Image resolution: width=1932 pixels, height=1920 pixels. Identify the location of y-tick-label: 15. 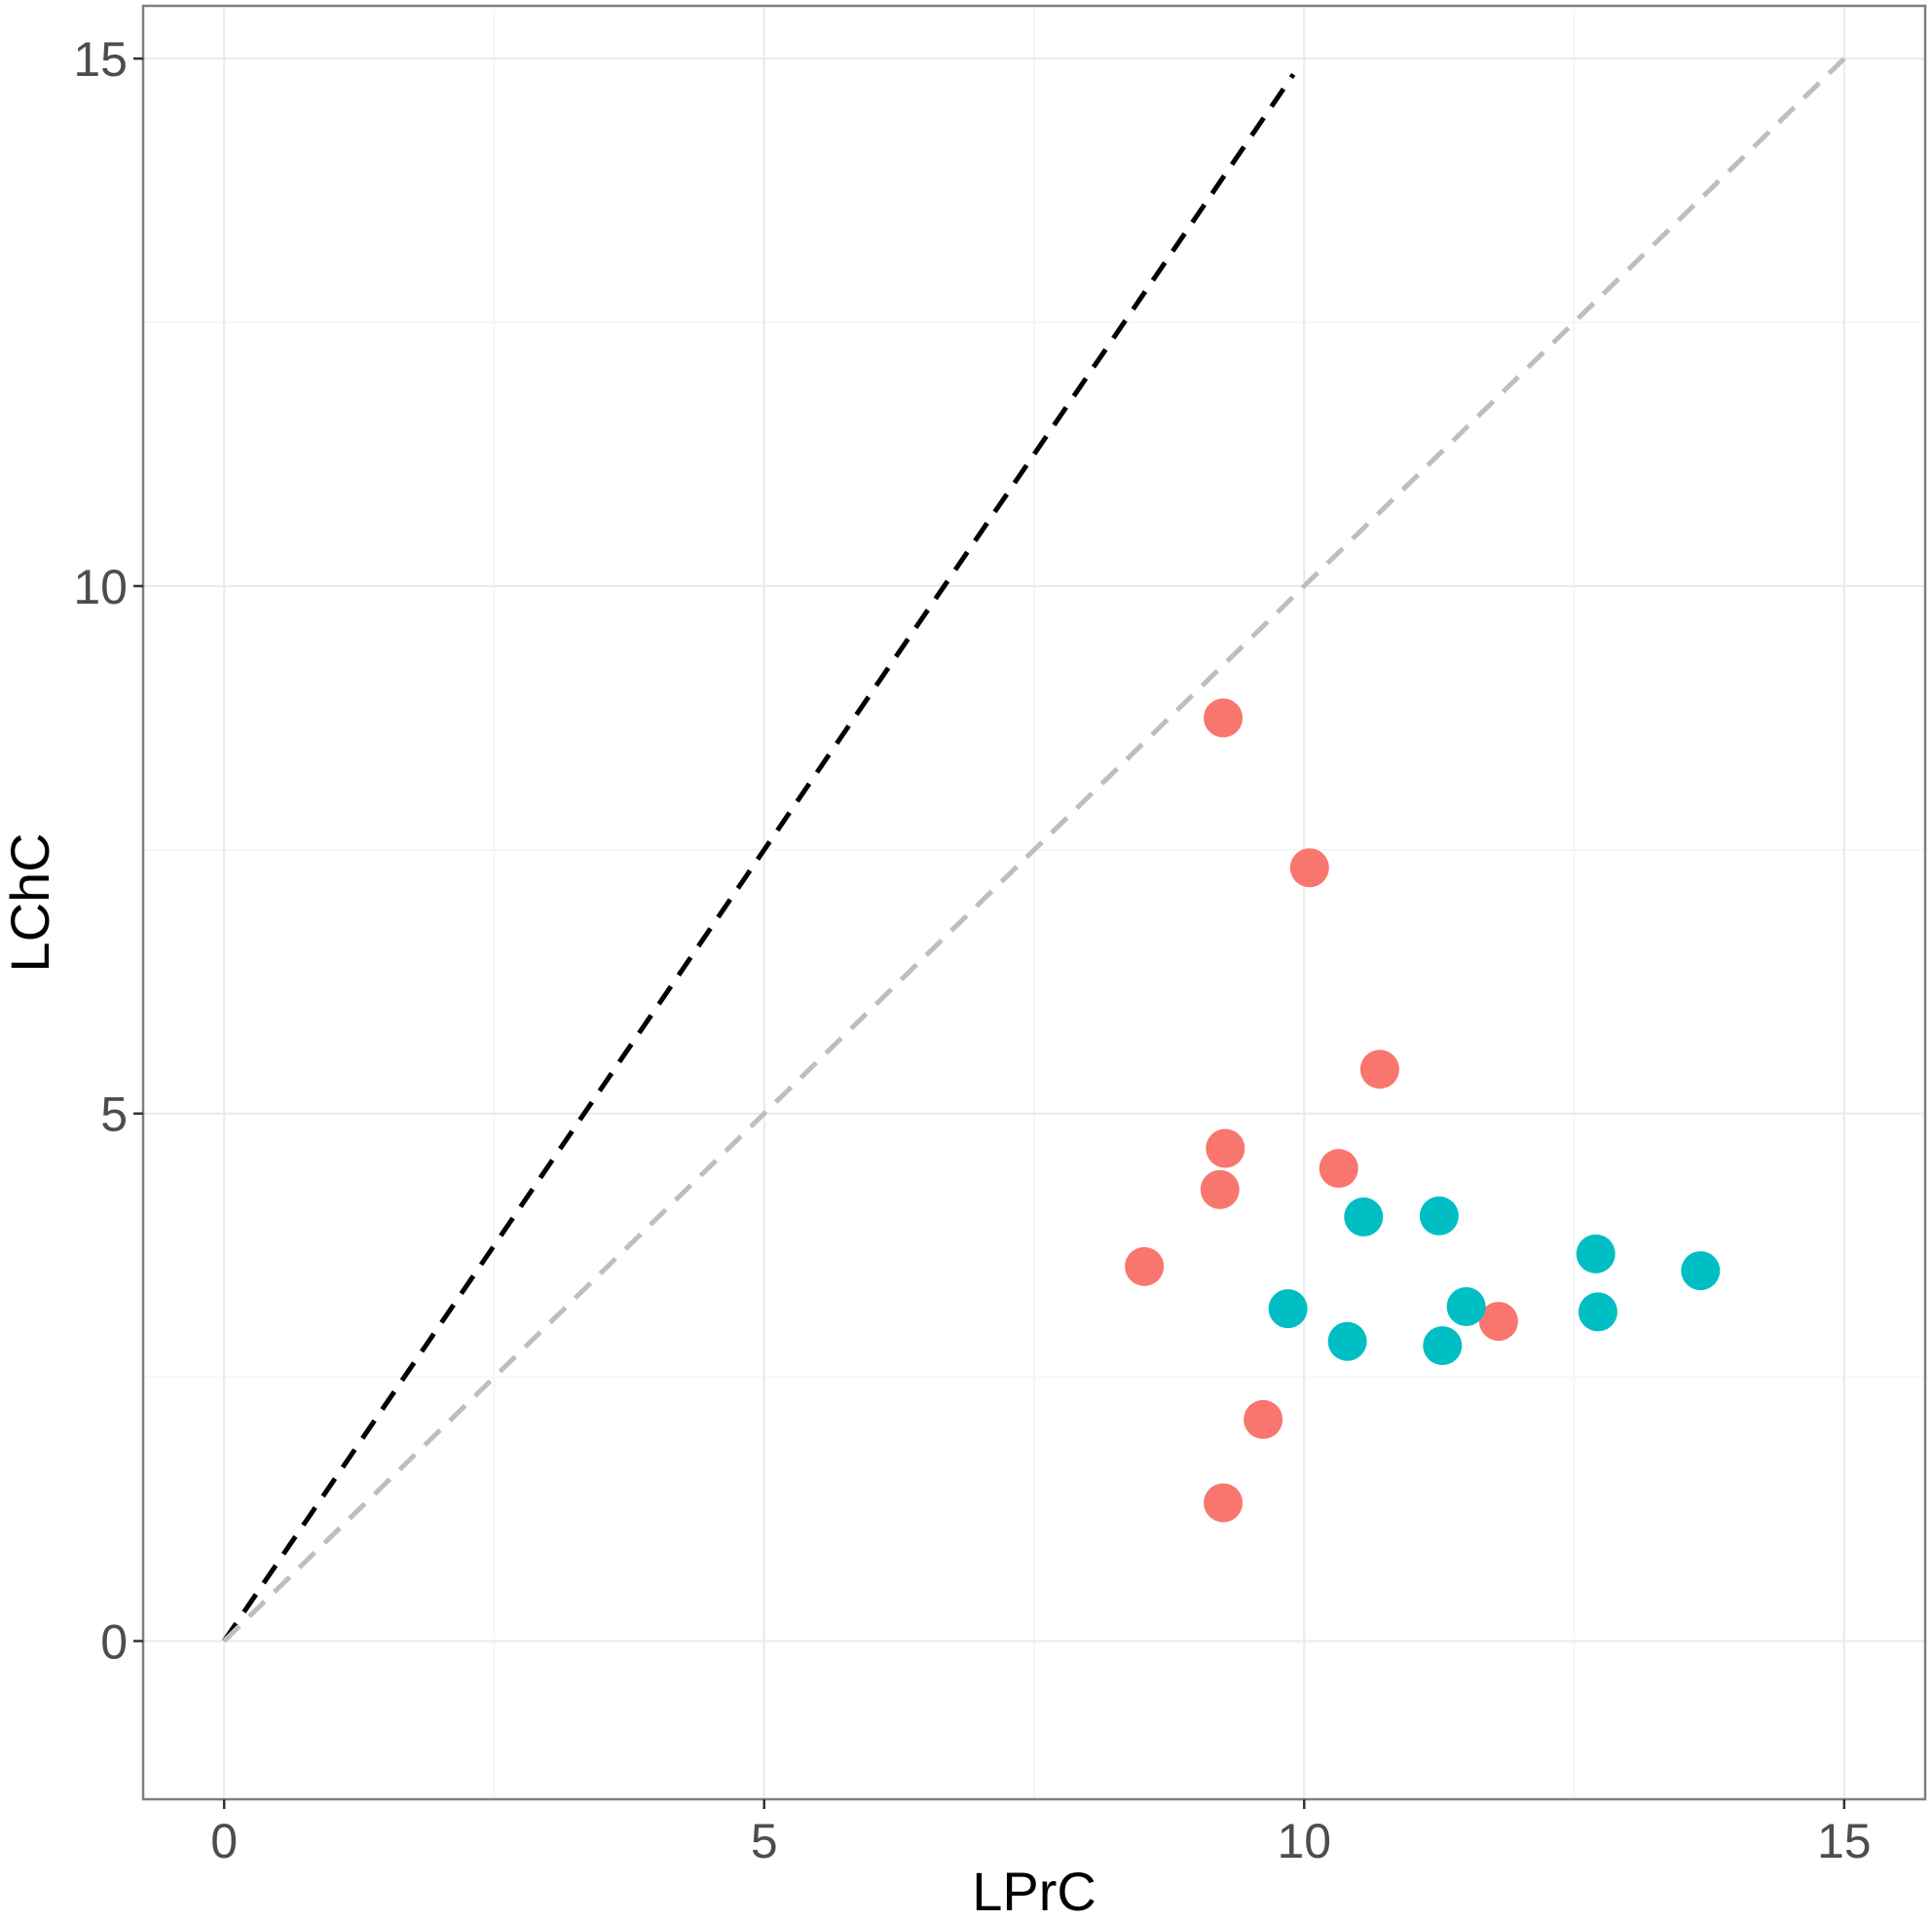
(101, 59).